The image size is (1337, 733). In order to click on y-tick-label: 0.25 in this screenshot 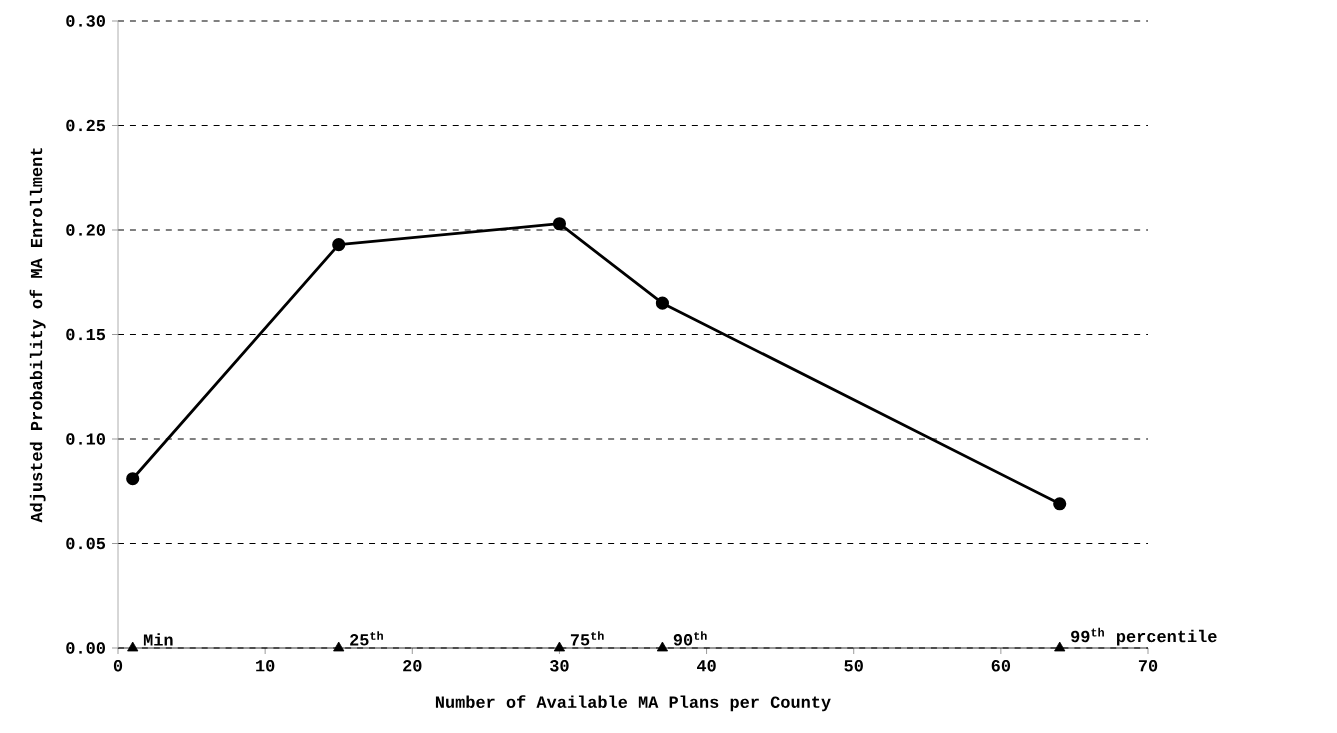, I will do `click(86, 125)`.